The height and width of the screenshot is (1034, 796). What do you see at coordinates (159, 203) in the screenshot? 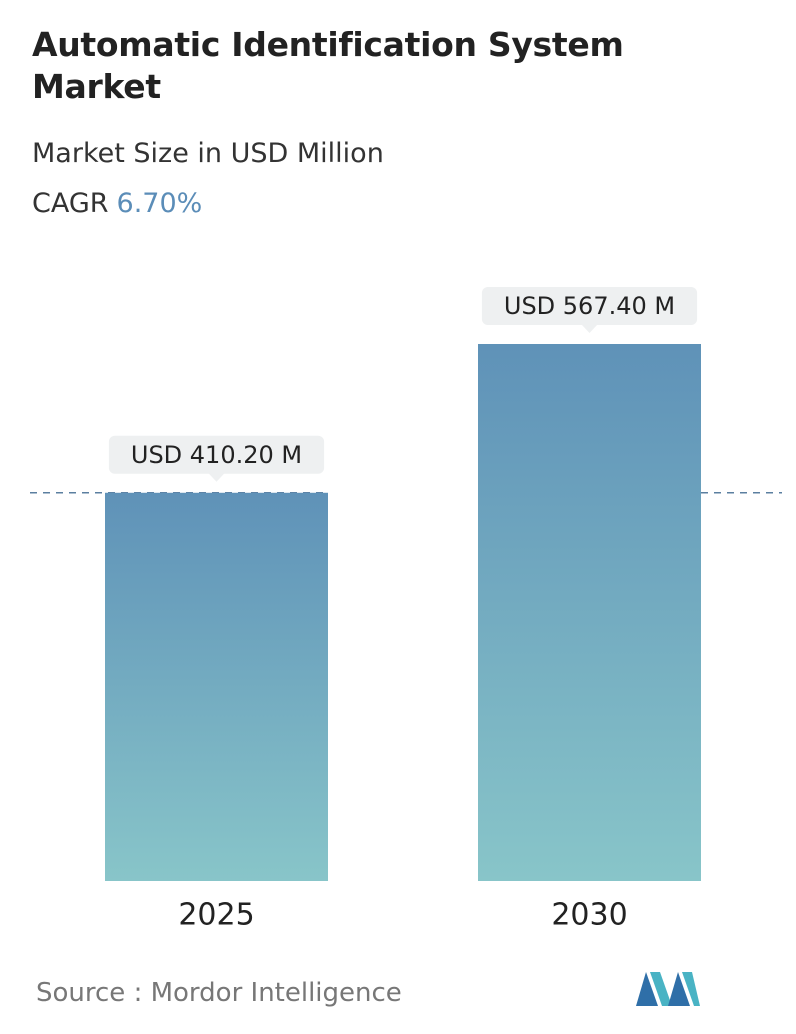
I see `cagr-value: 6.70%` at bounding box center [159, 203].